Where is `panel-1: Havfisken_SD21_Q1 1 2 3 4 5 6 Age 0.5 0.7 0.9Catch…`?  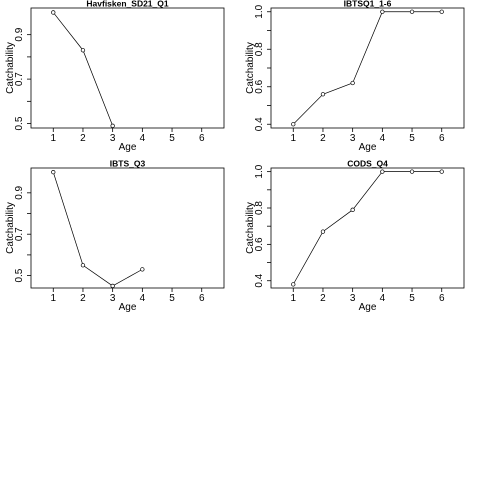 panel-1: Havfisken_SD21_Q1 1 2 3 4 5 6 Age 0.5 0.7 0.9Catch… is located at coordinates (115, 76).